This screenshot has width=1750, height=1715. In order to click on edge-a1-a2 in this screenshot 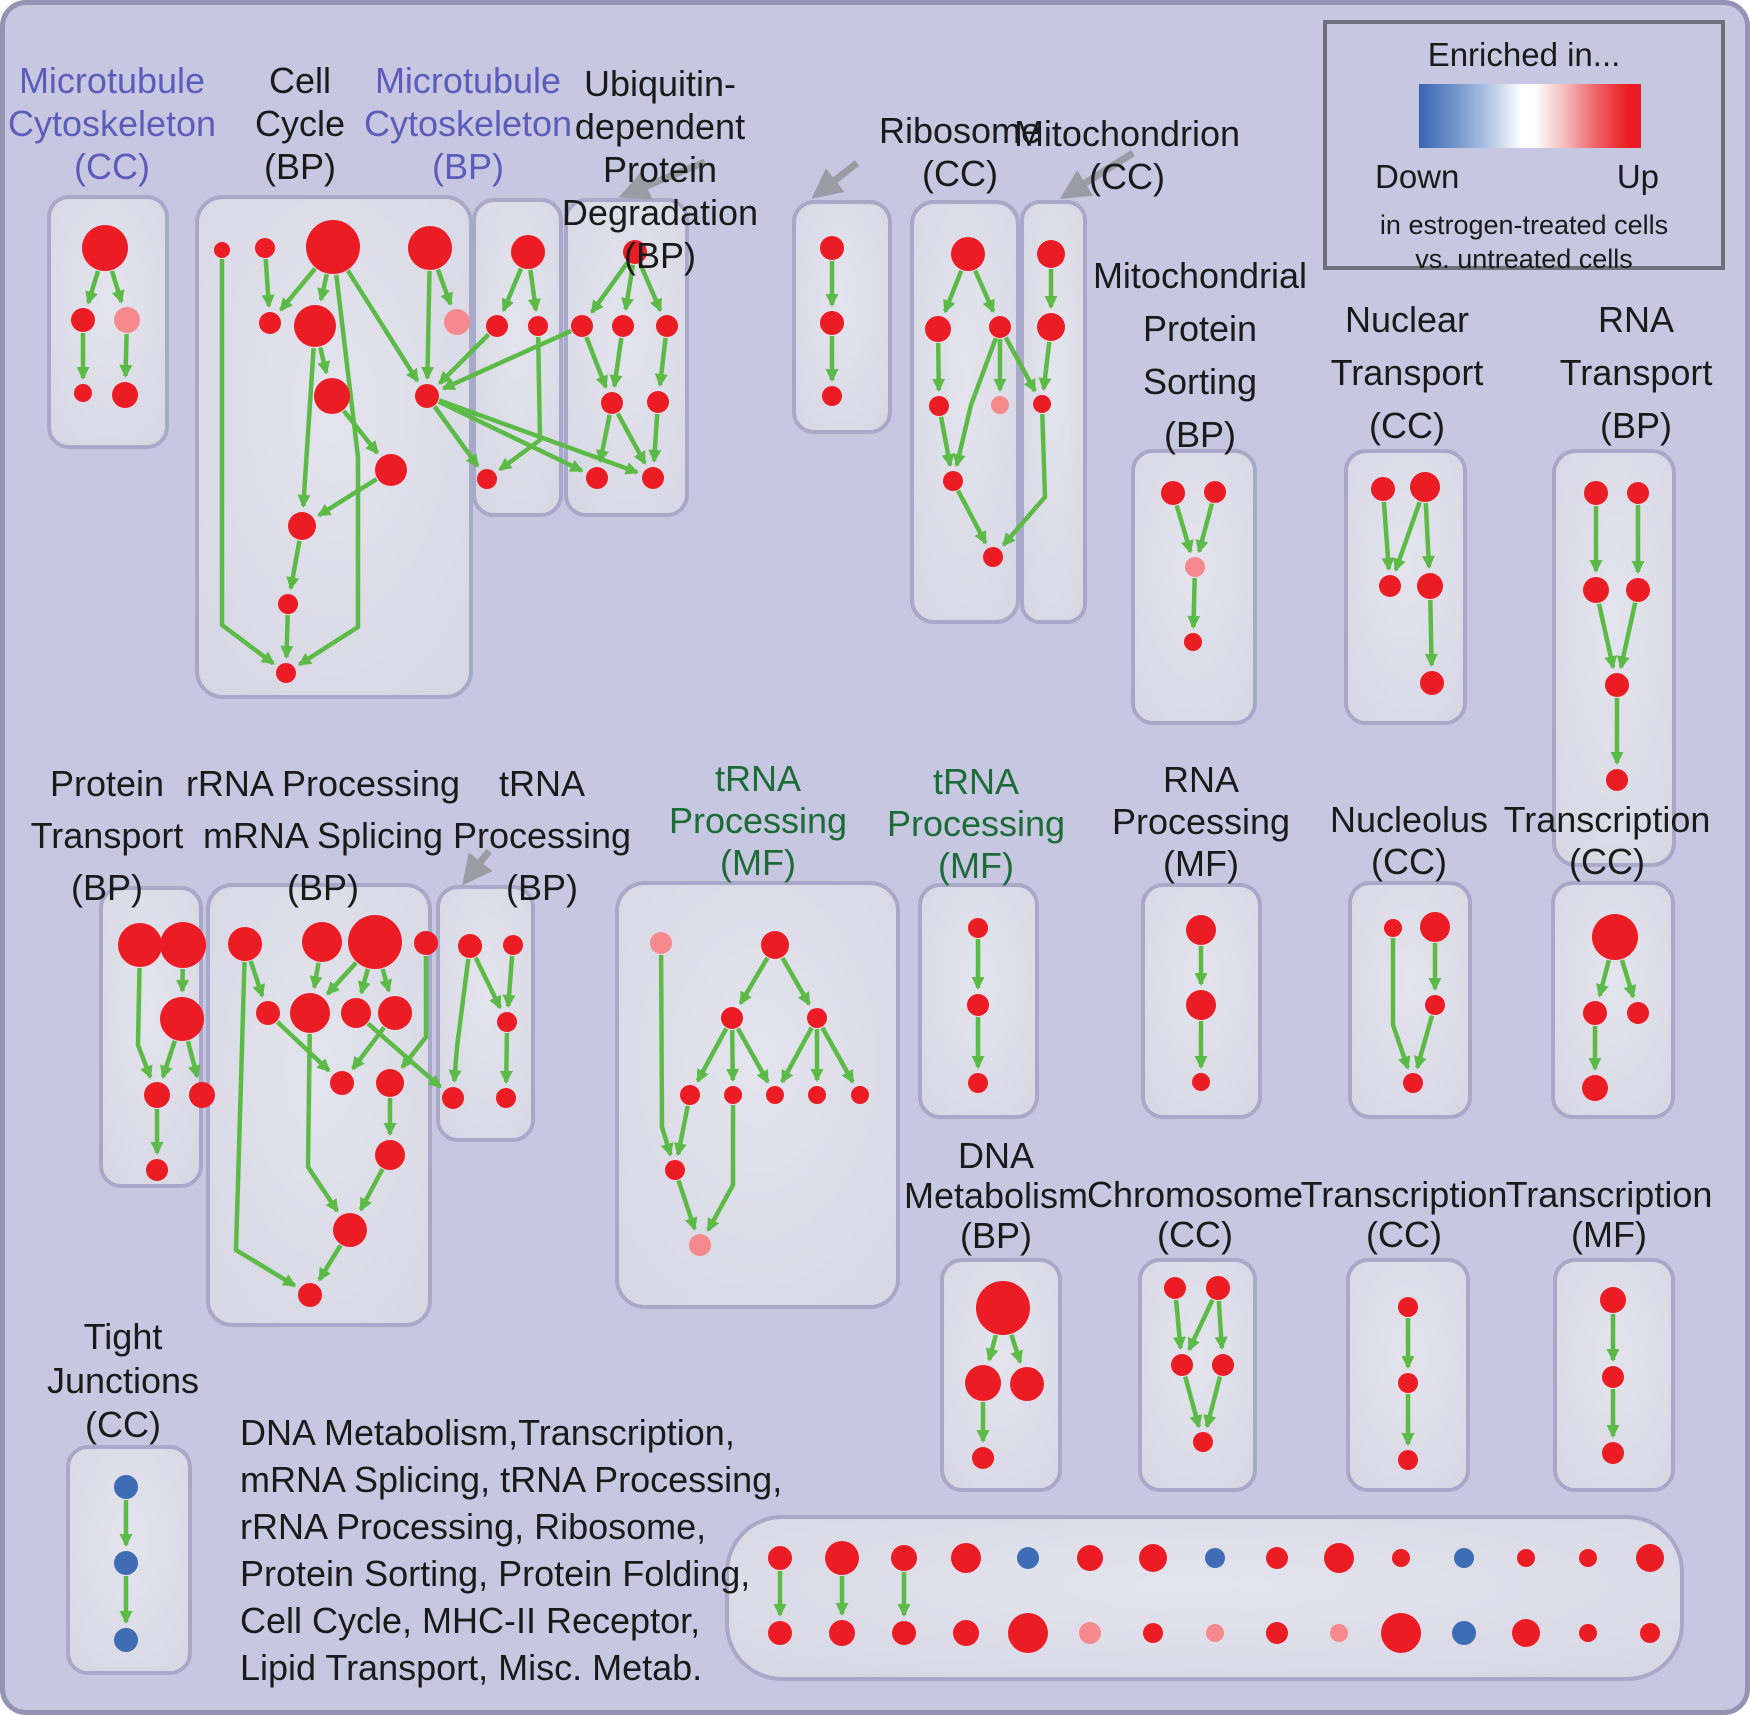, I will do `click(93, 287)`.